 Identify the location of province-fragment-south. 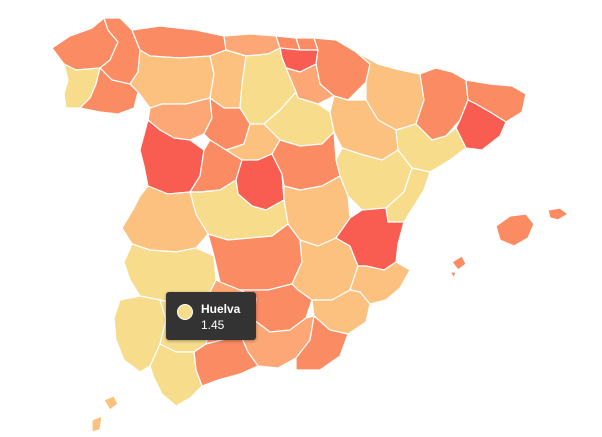
(97, 424).